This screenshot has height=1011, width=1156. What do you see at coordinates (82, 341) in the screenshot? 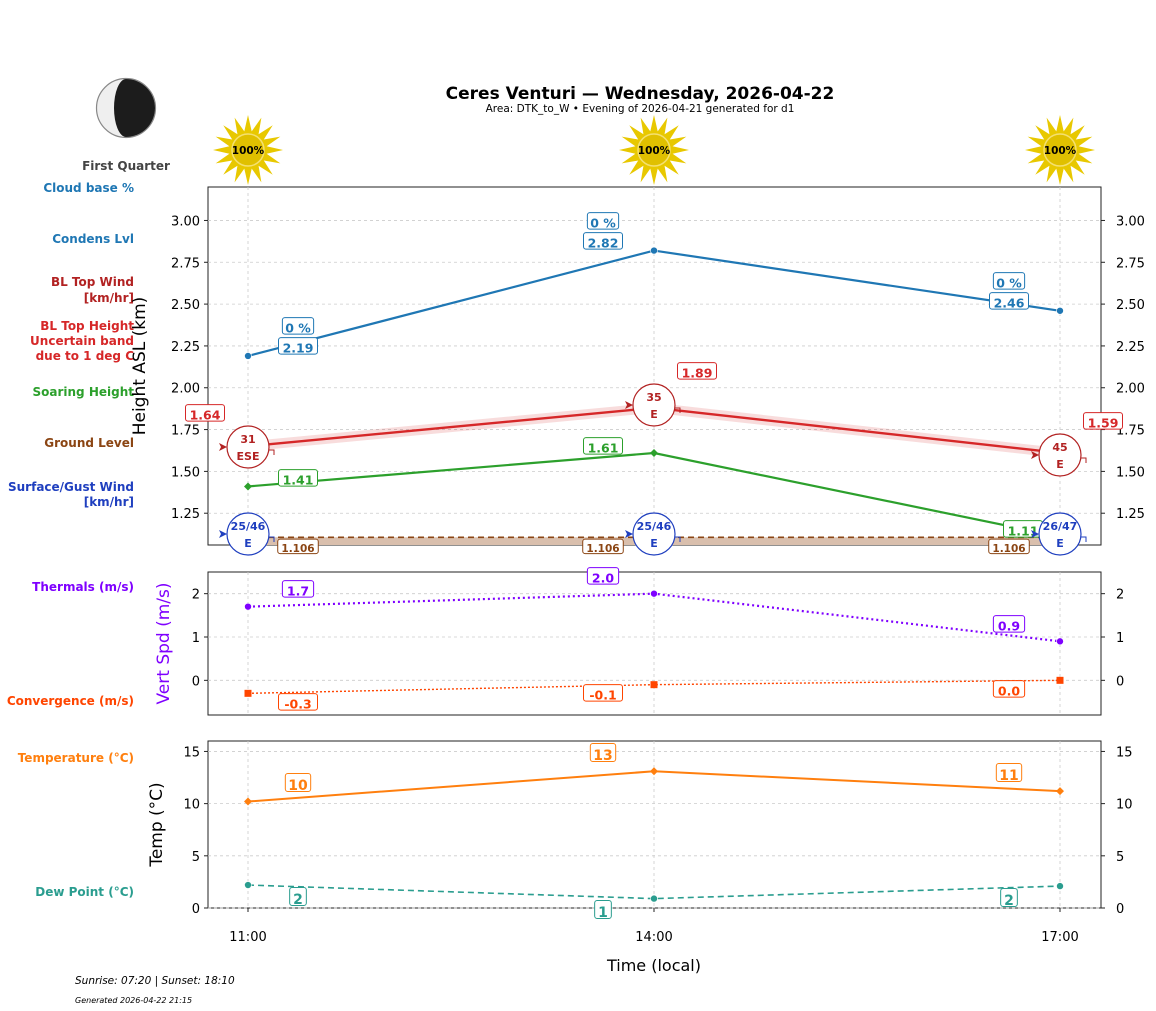
I see `row-label-bl-top-2: Uncertain band` at bounding box center [82, 341].